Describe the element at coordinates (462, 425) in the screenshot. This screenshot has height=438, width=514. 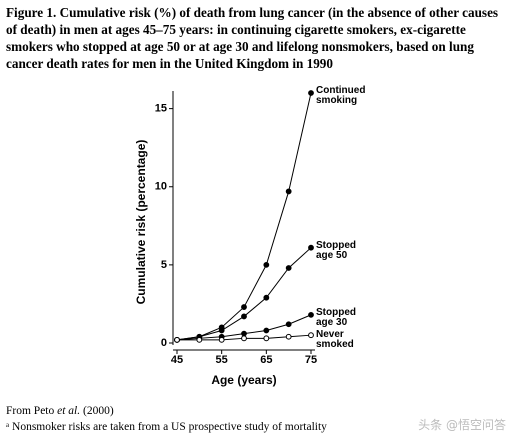
I see `watermark: 头条 @悟空问答` at that location.